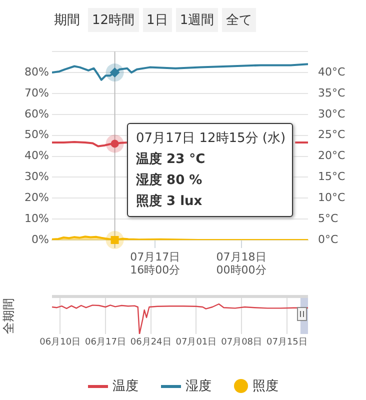  Describe the element at coordinates (36, 155) in the screenshot. I see `y-tick-label: 40%` at that location.